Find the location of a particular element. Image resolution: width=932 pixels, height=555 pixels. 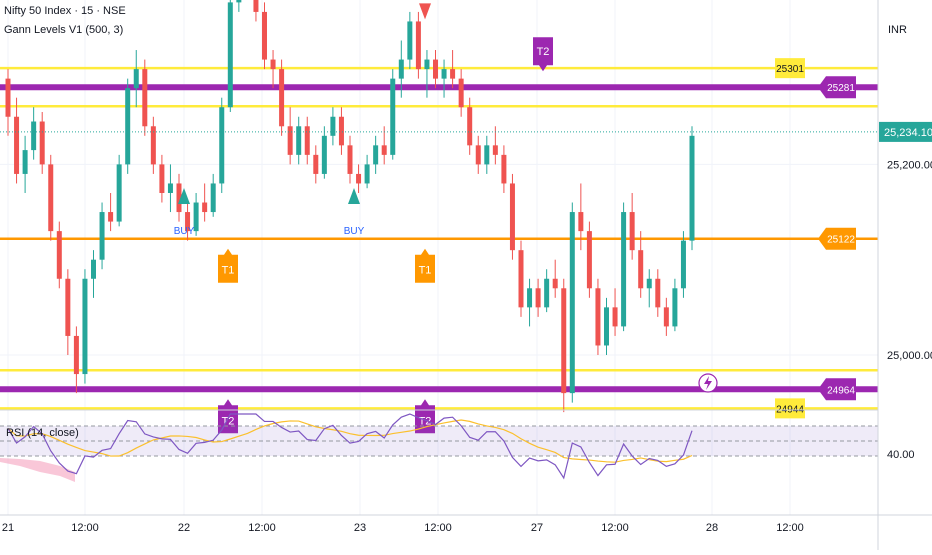

rsi-line is located at coordinates (350, 446).